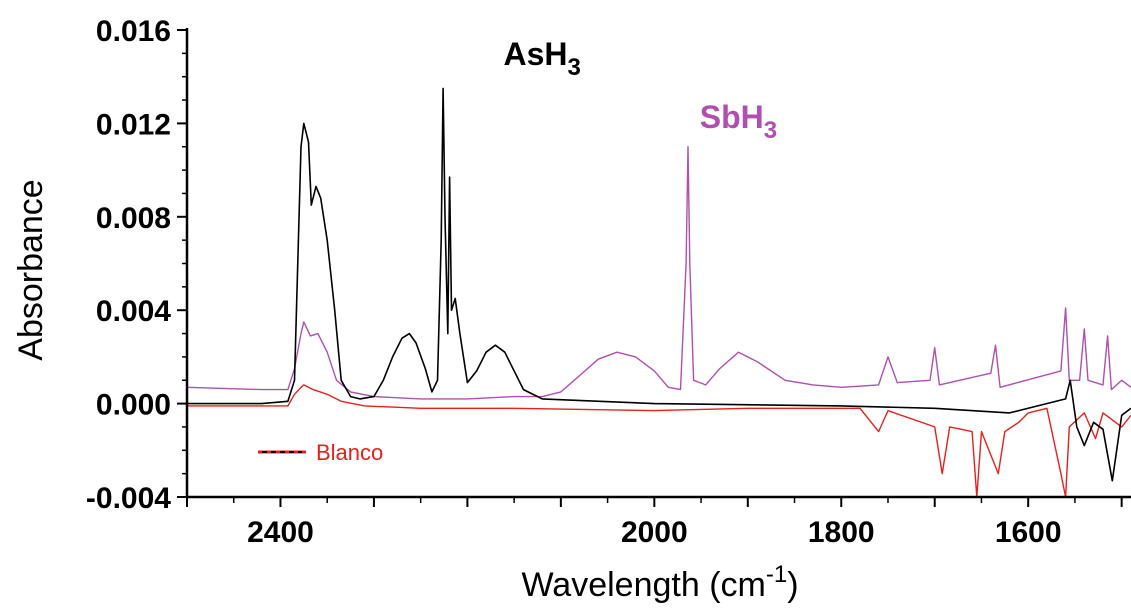  I want to click on legend: Blanco, so click(320, 452).